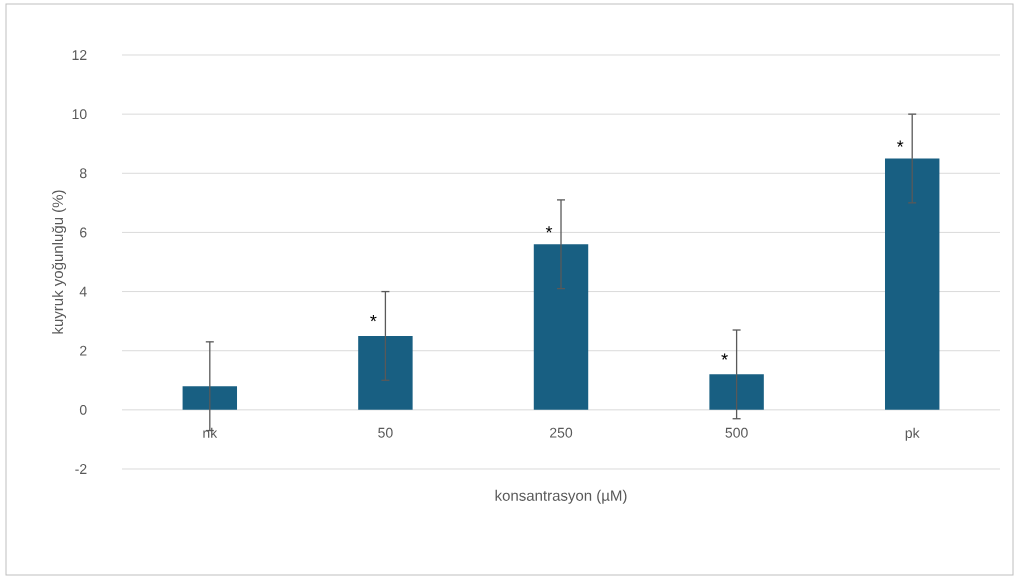 The image size is (1019, 579). Describe the element at coordinates (83, 350) in the screenshot. I see `y-tick-label: 2` at that location.